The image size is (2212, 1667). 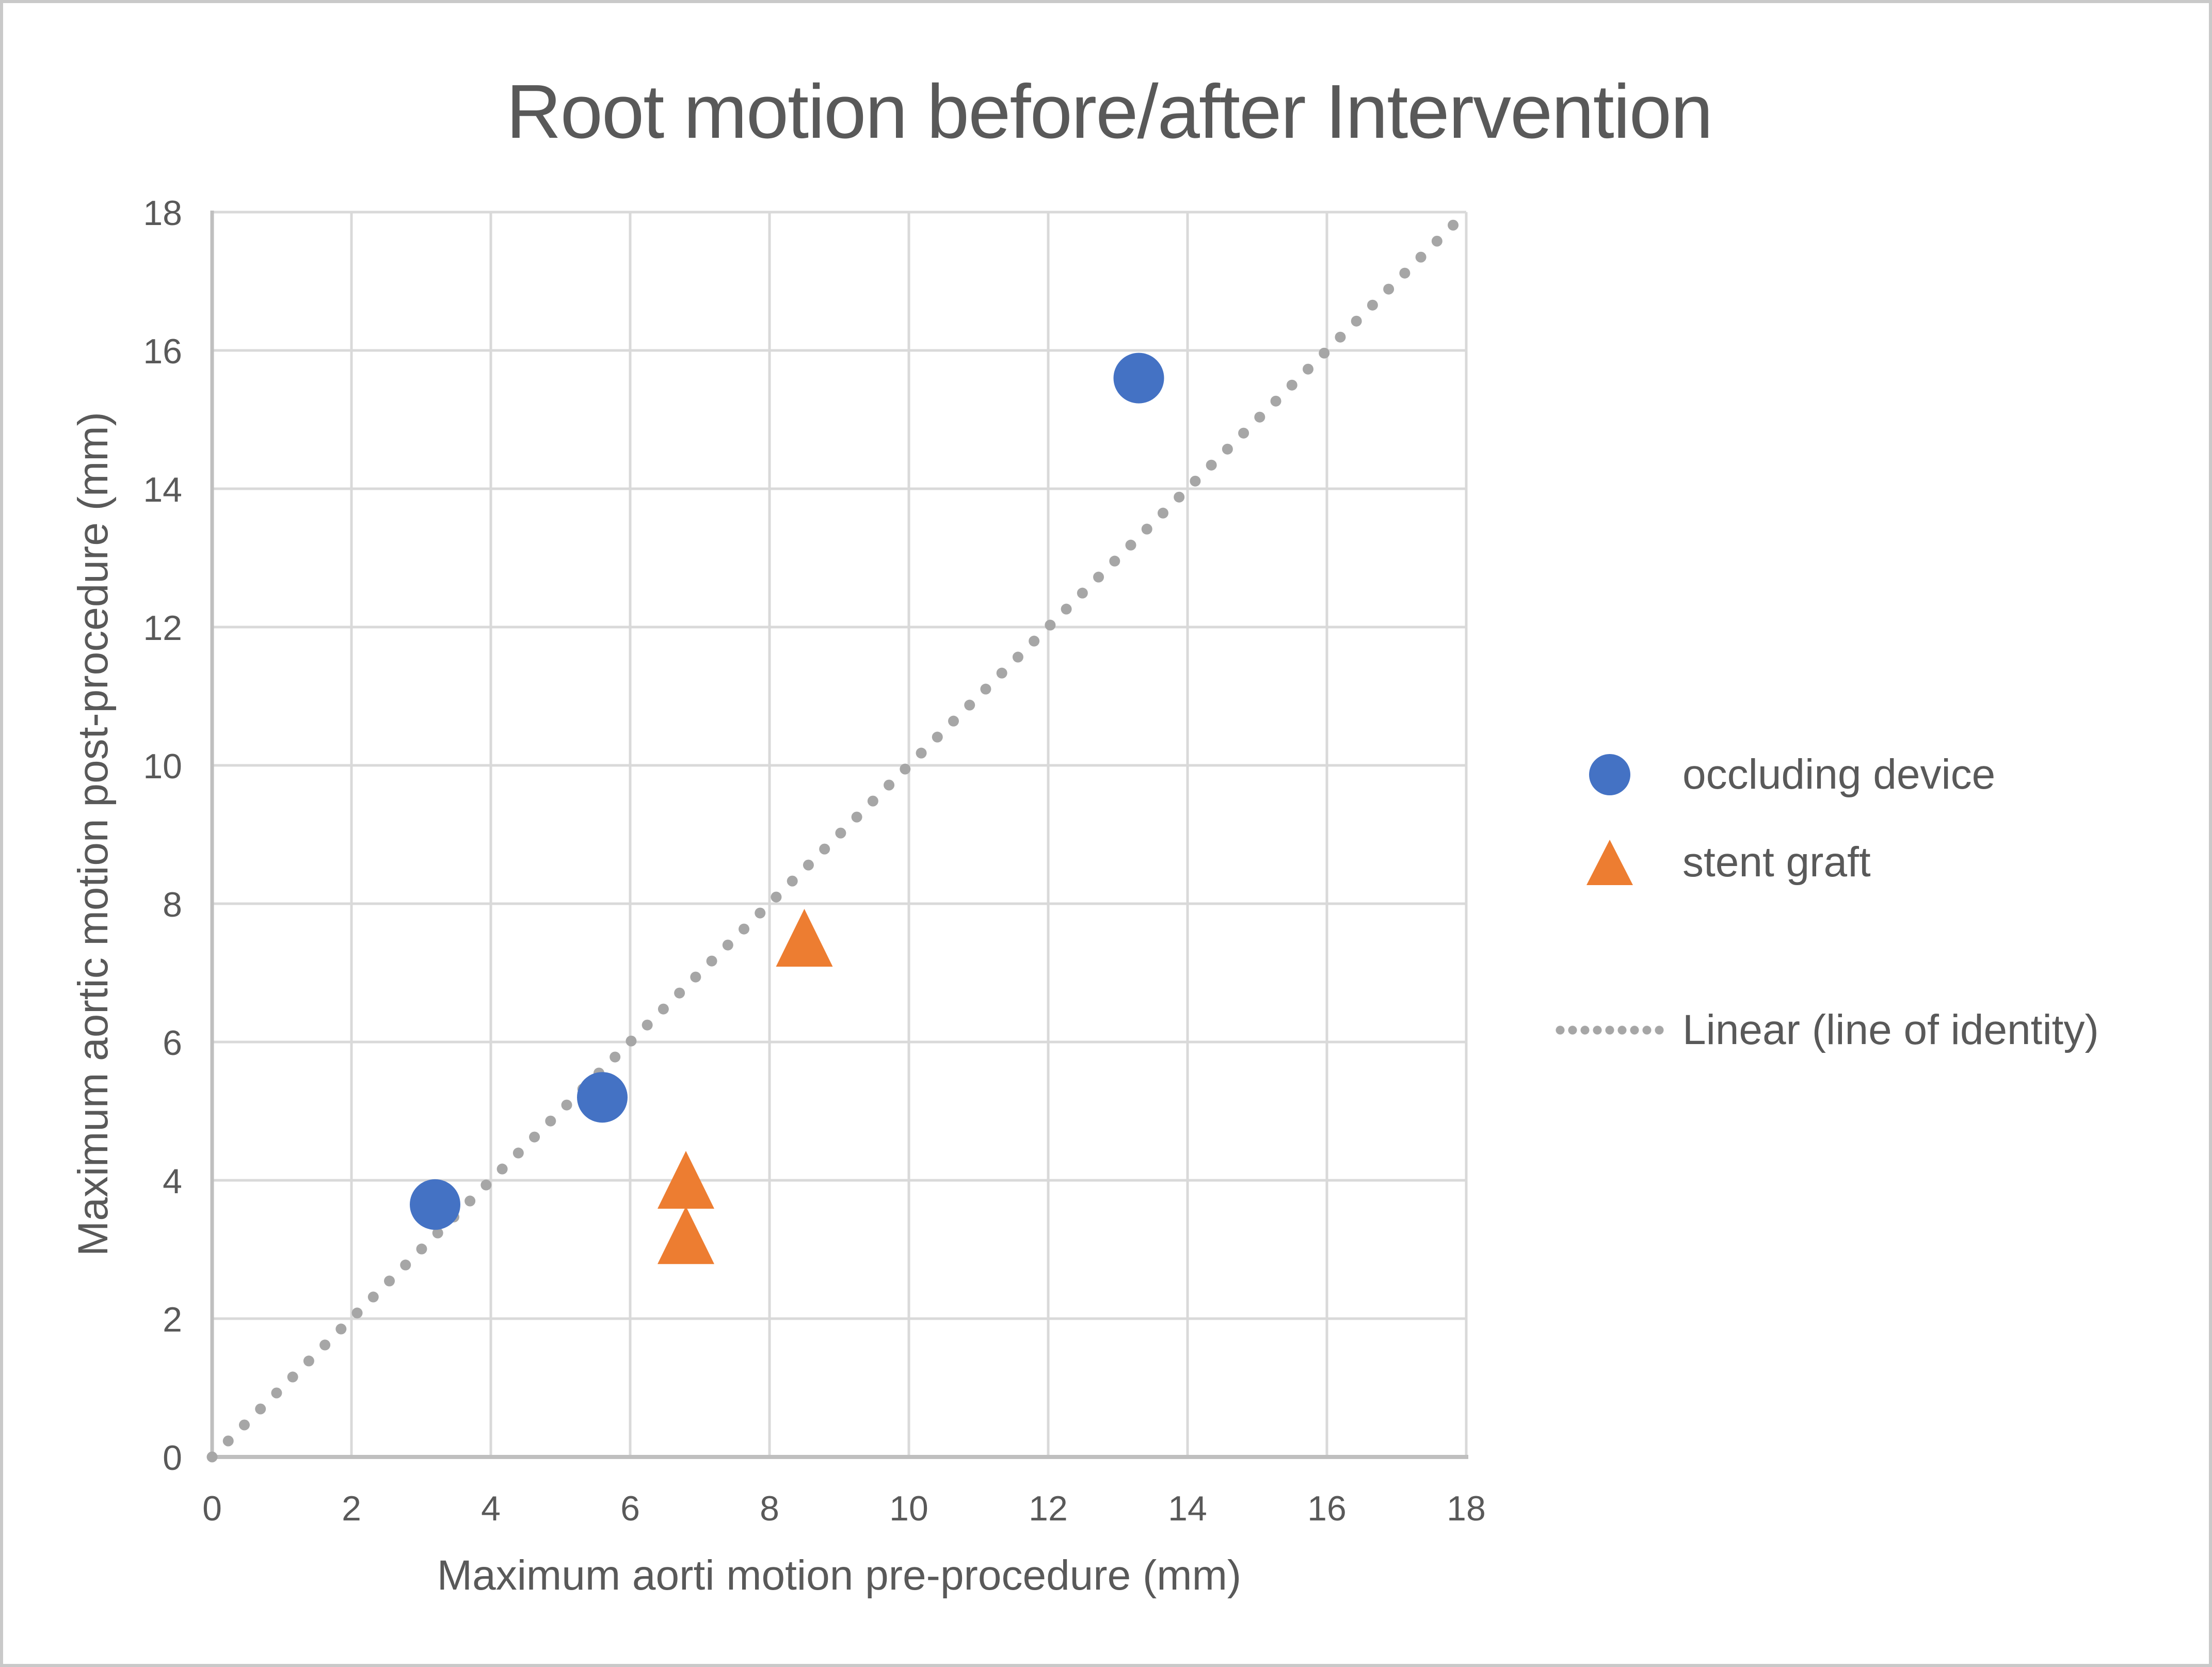 I want to click on dotted-line-icon, so click(x=1609, y=1030).